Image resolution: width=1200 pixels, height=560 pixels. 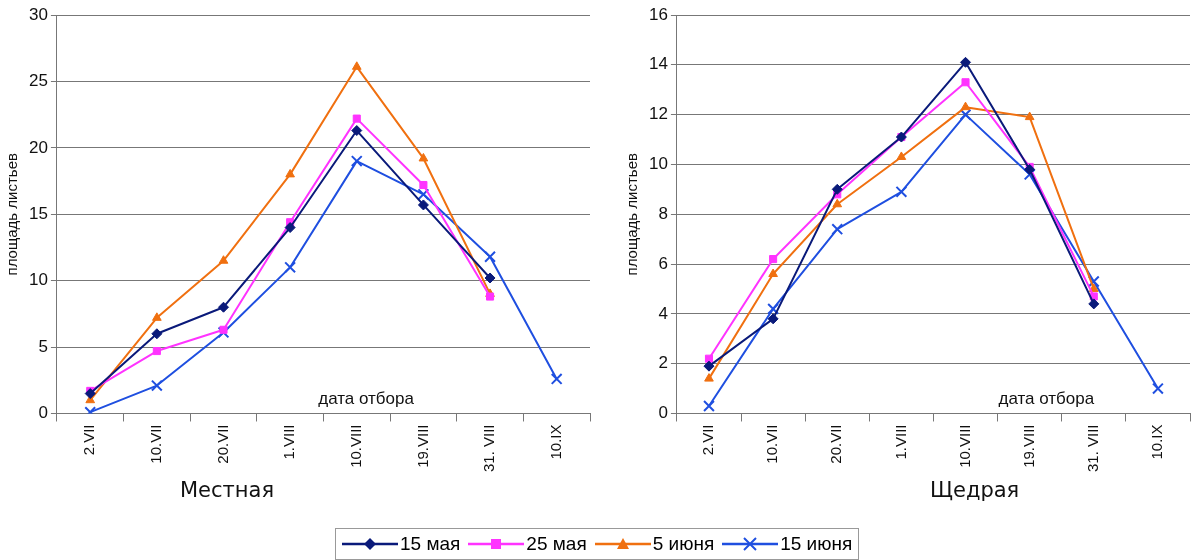 What do you see at coordinates (38, 81) in the screenshot?
I see `y-tick-label: 25` at bounding box center [38, 81].